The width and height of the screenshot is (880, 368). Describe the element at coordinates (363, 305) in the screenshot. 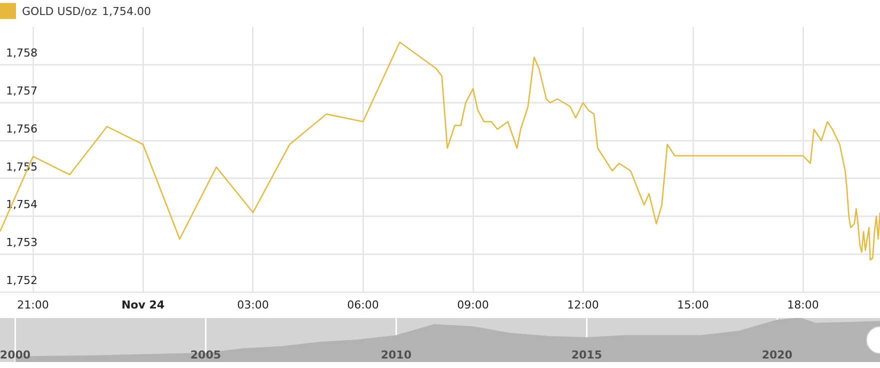

I see `x-tick-label: 06:00` at that location.